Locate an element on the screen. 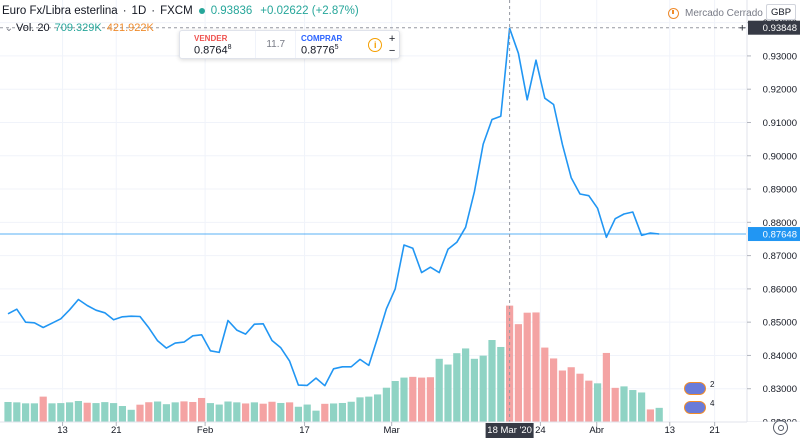  last-price-label: 0.87648 is located at coordinates (780, 235).